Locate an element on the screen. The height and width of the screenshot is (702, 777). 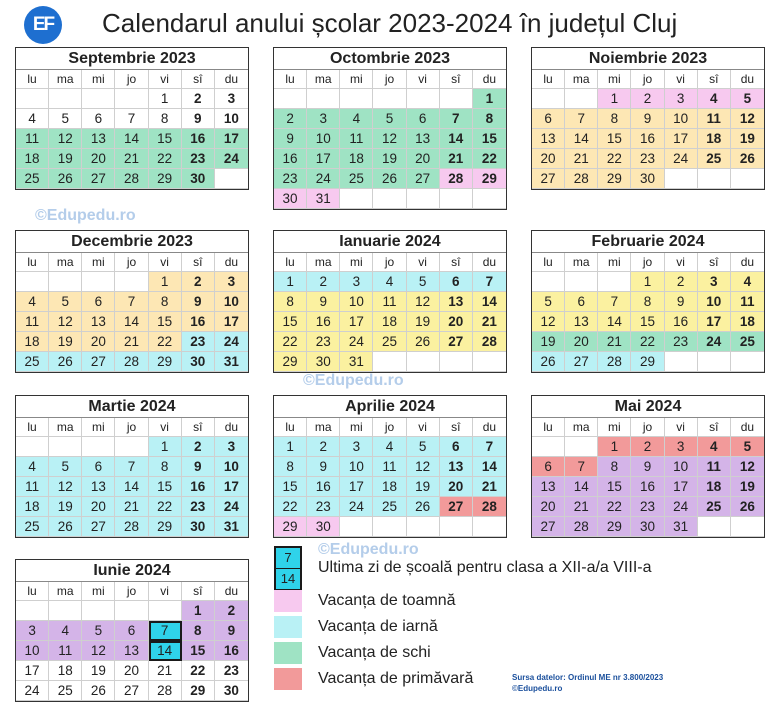
day-cell: 15 is located at coordinates (615, 139).